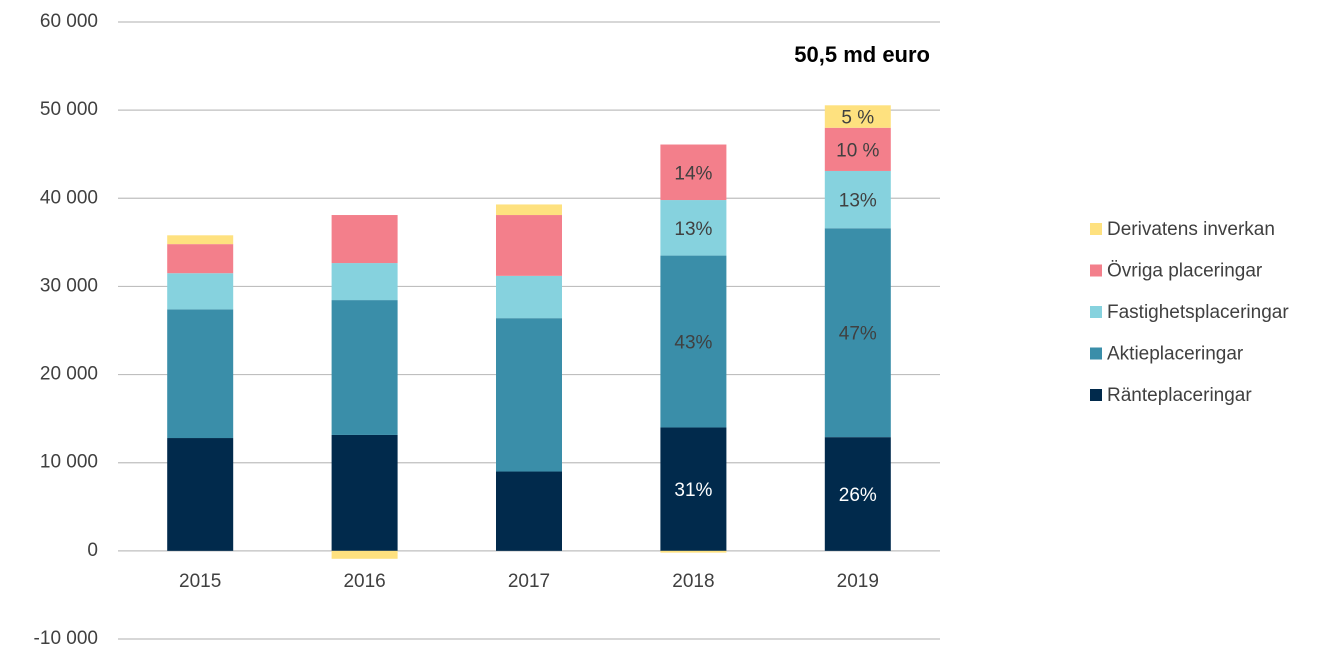 The width and height of the screenshot is (1340, 647). Describe the element at coordinates (862, 54) in the screenshot. I see `annotation: 50,5 md euro` at that location.